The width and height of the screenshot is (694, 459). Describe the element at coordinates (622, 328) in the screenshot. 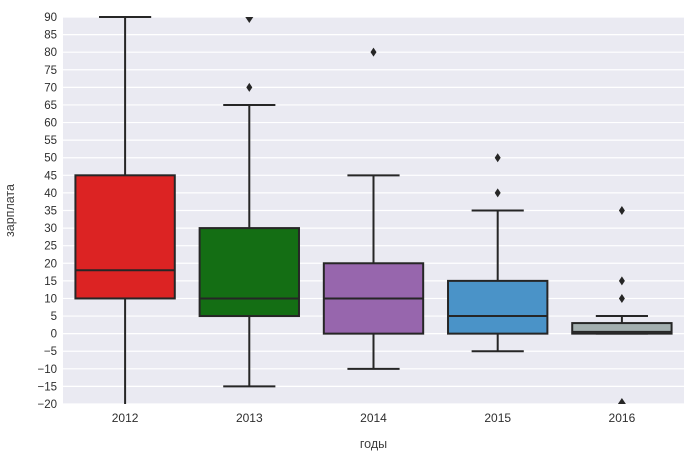

I see `box-2016` at that location.